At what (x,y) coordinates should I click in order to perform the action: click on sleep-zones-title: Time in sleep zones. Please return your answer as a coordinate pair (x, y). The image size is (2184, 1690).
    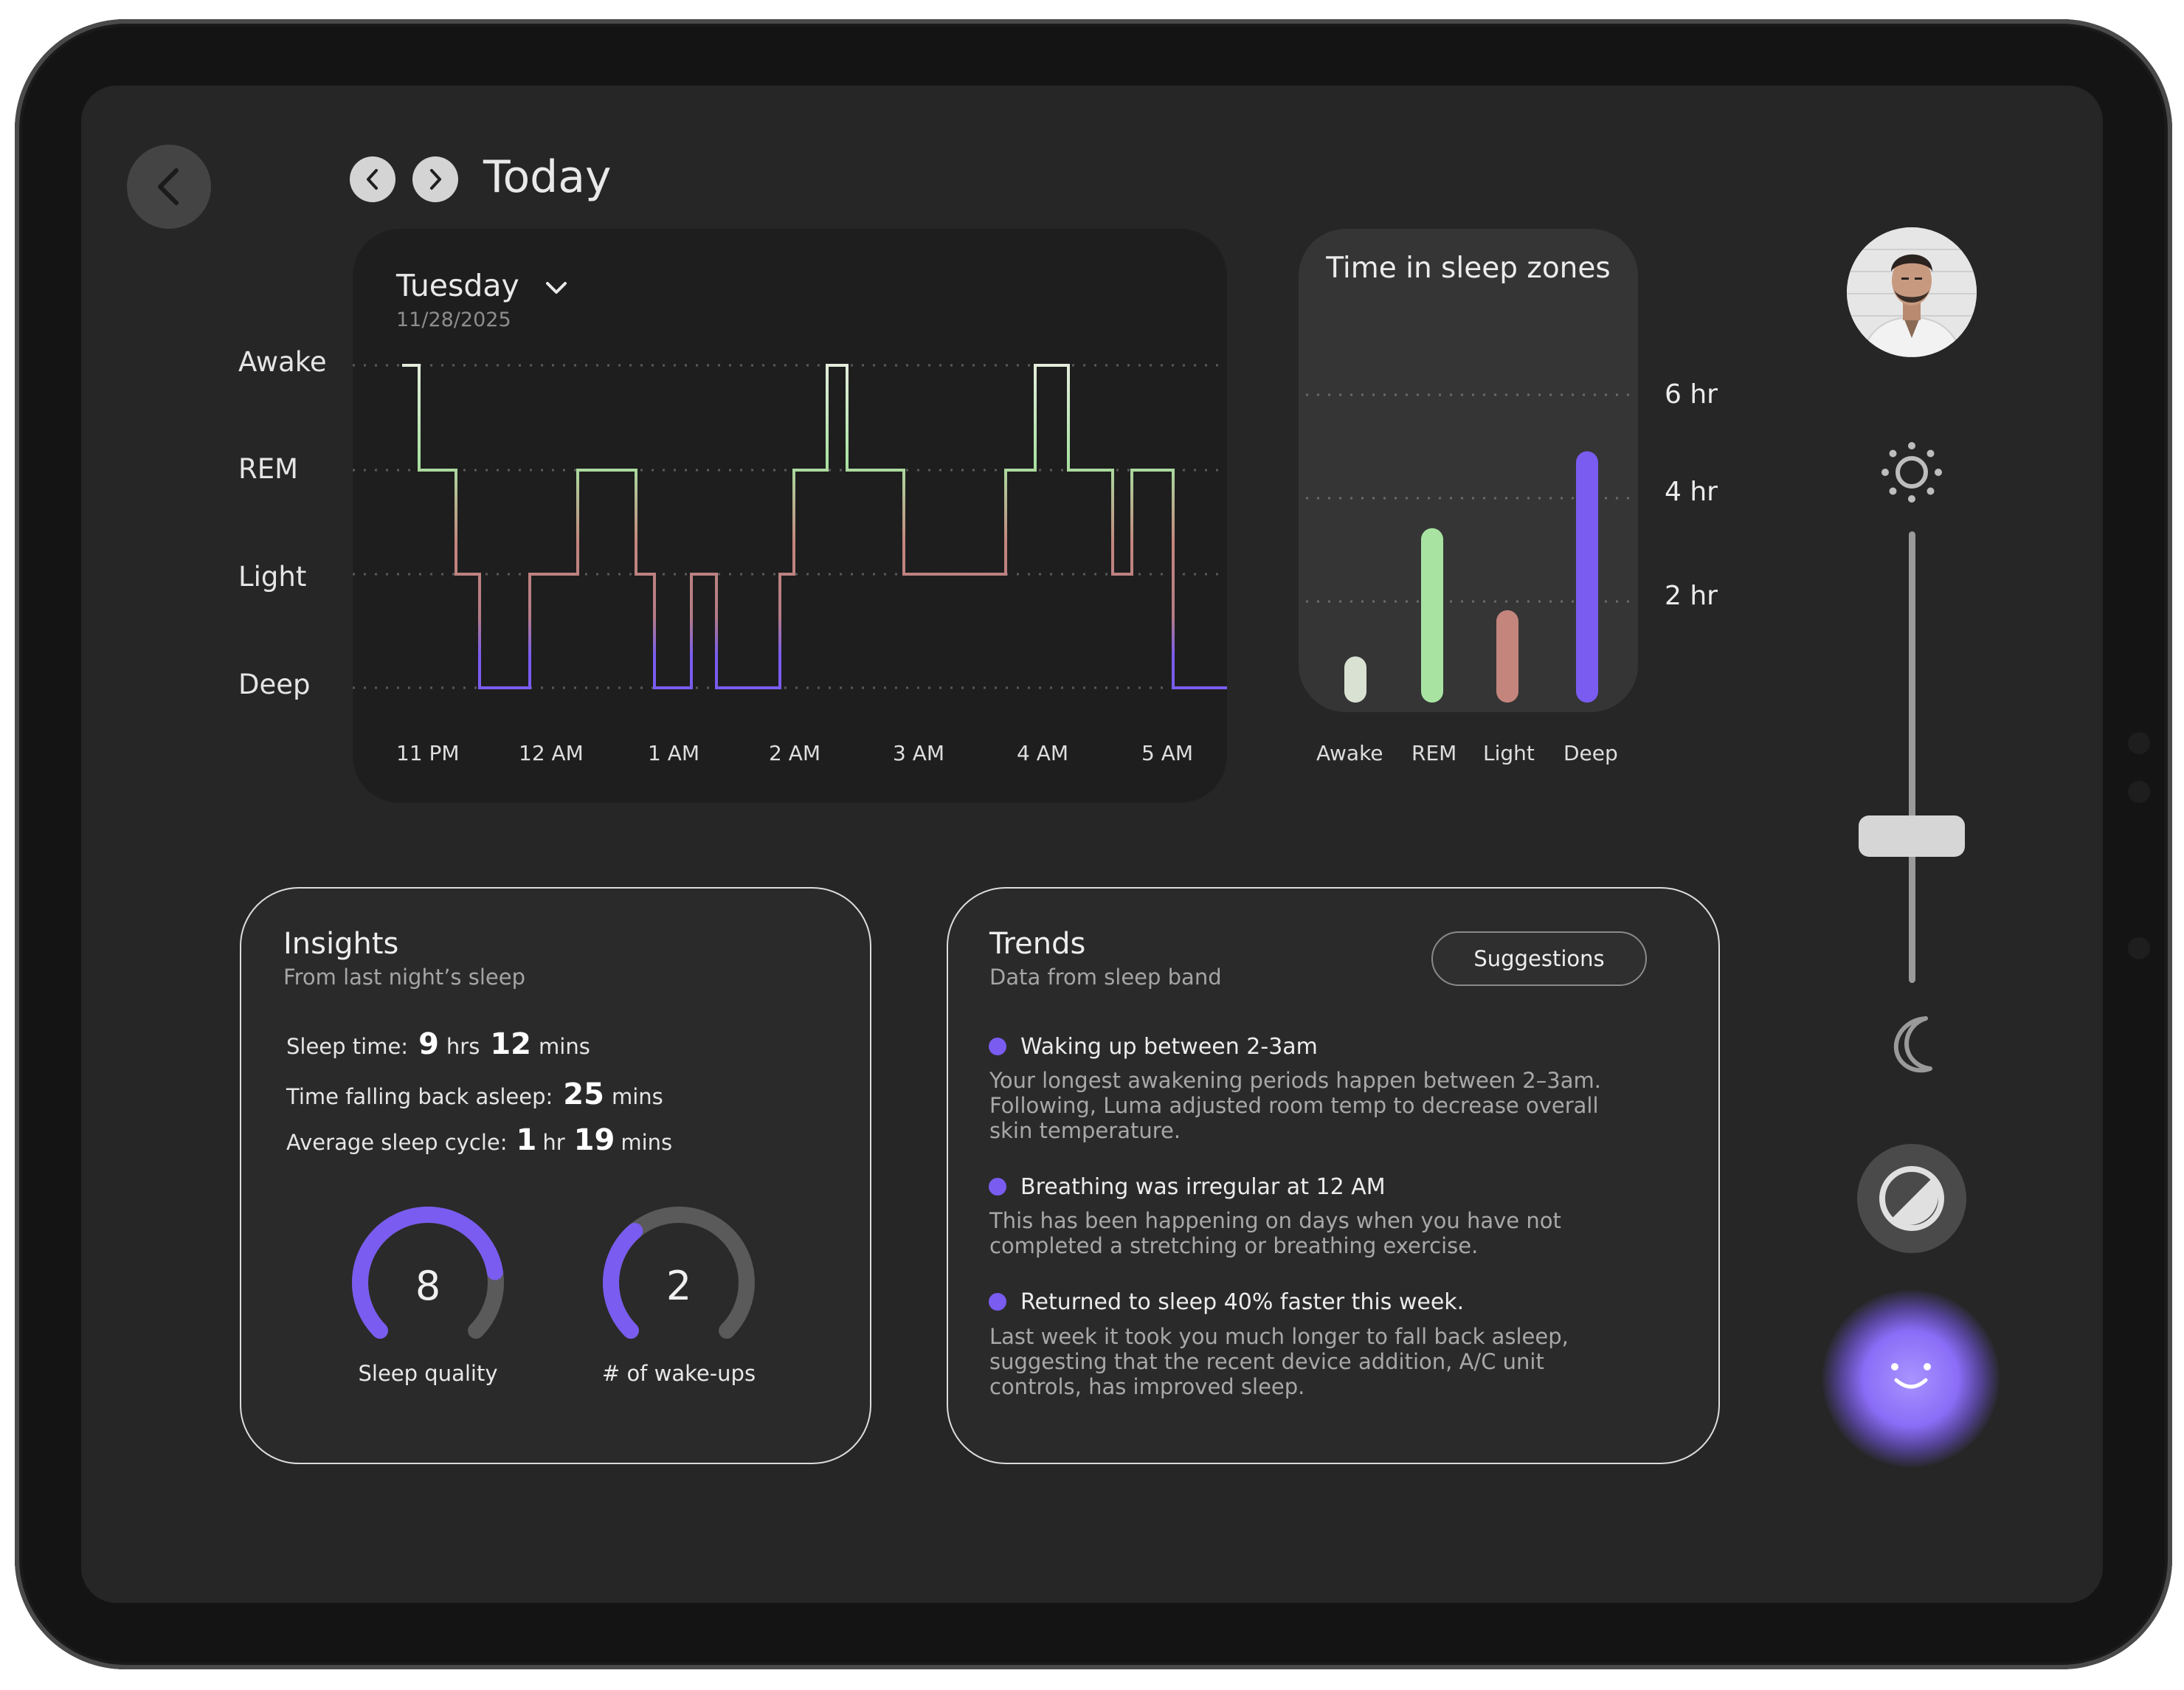
    Looking at the image, I should click on (1468, 268).